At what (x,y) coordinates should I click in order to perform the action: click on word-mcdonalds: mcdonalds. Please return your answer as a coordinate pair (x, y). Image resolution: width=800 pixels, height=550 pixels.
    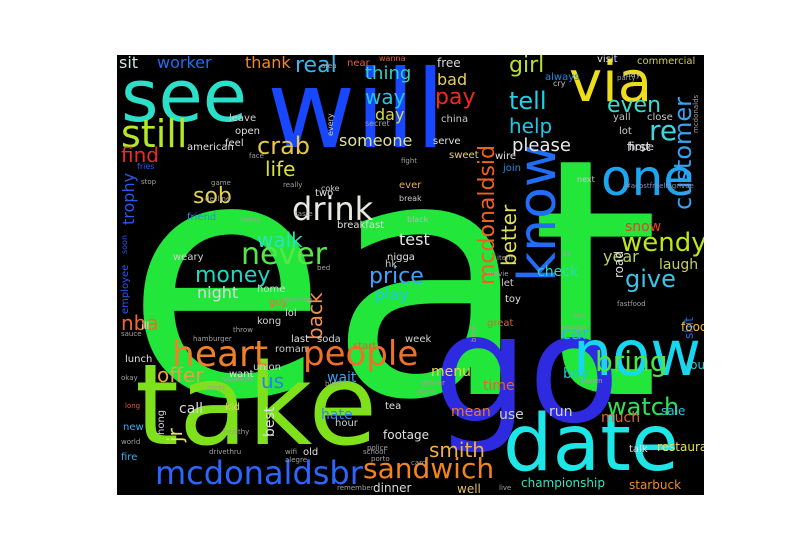
    Looking at the image, I should click on (696, 114).